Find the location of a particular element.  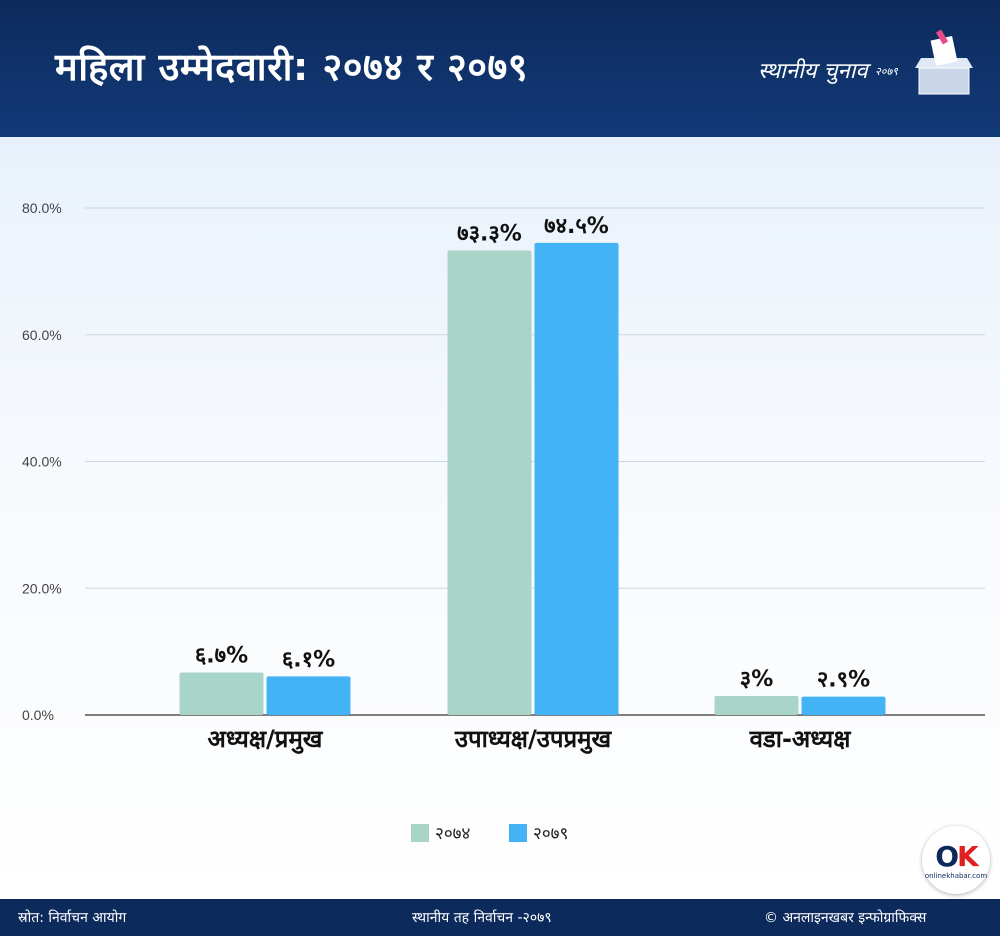

ballot-box-icon is located at coordinates (944, 62).